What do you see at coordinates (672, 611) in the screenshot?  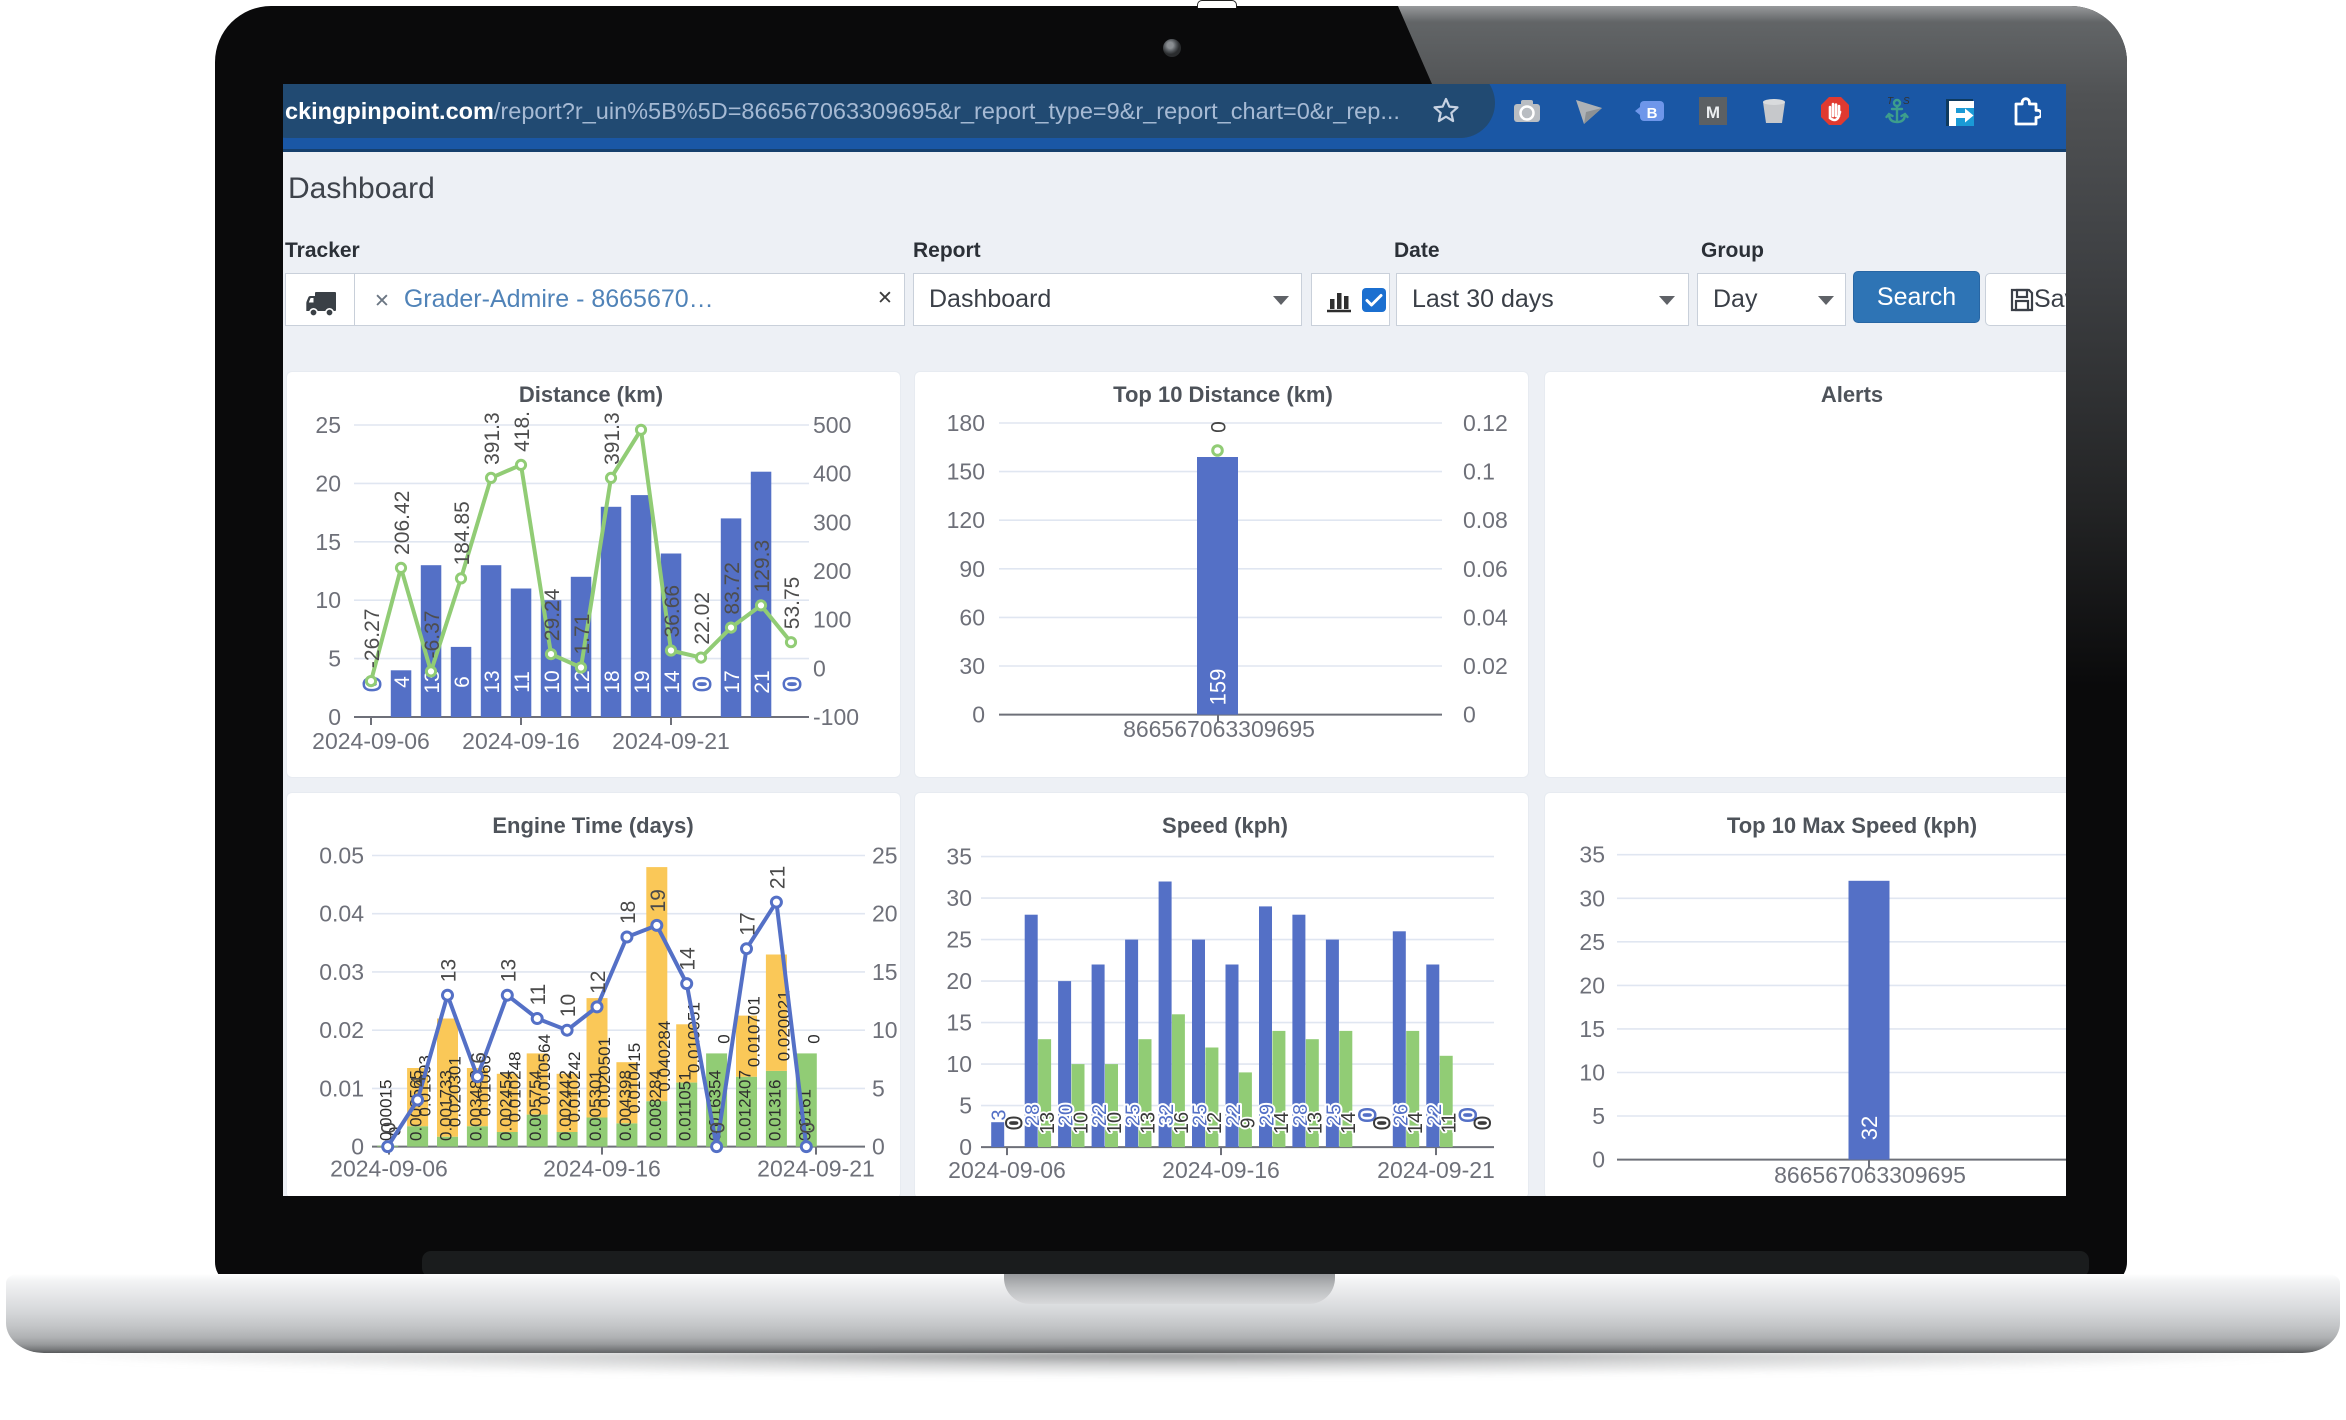 I see `svg-text: 36.66` at bounding box center [672, 611].